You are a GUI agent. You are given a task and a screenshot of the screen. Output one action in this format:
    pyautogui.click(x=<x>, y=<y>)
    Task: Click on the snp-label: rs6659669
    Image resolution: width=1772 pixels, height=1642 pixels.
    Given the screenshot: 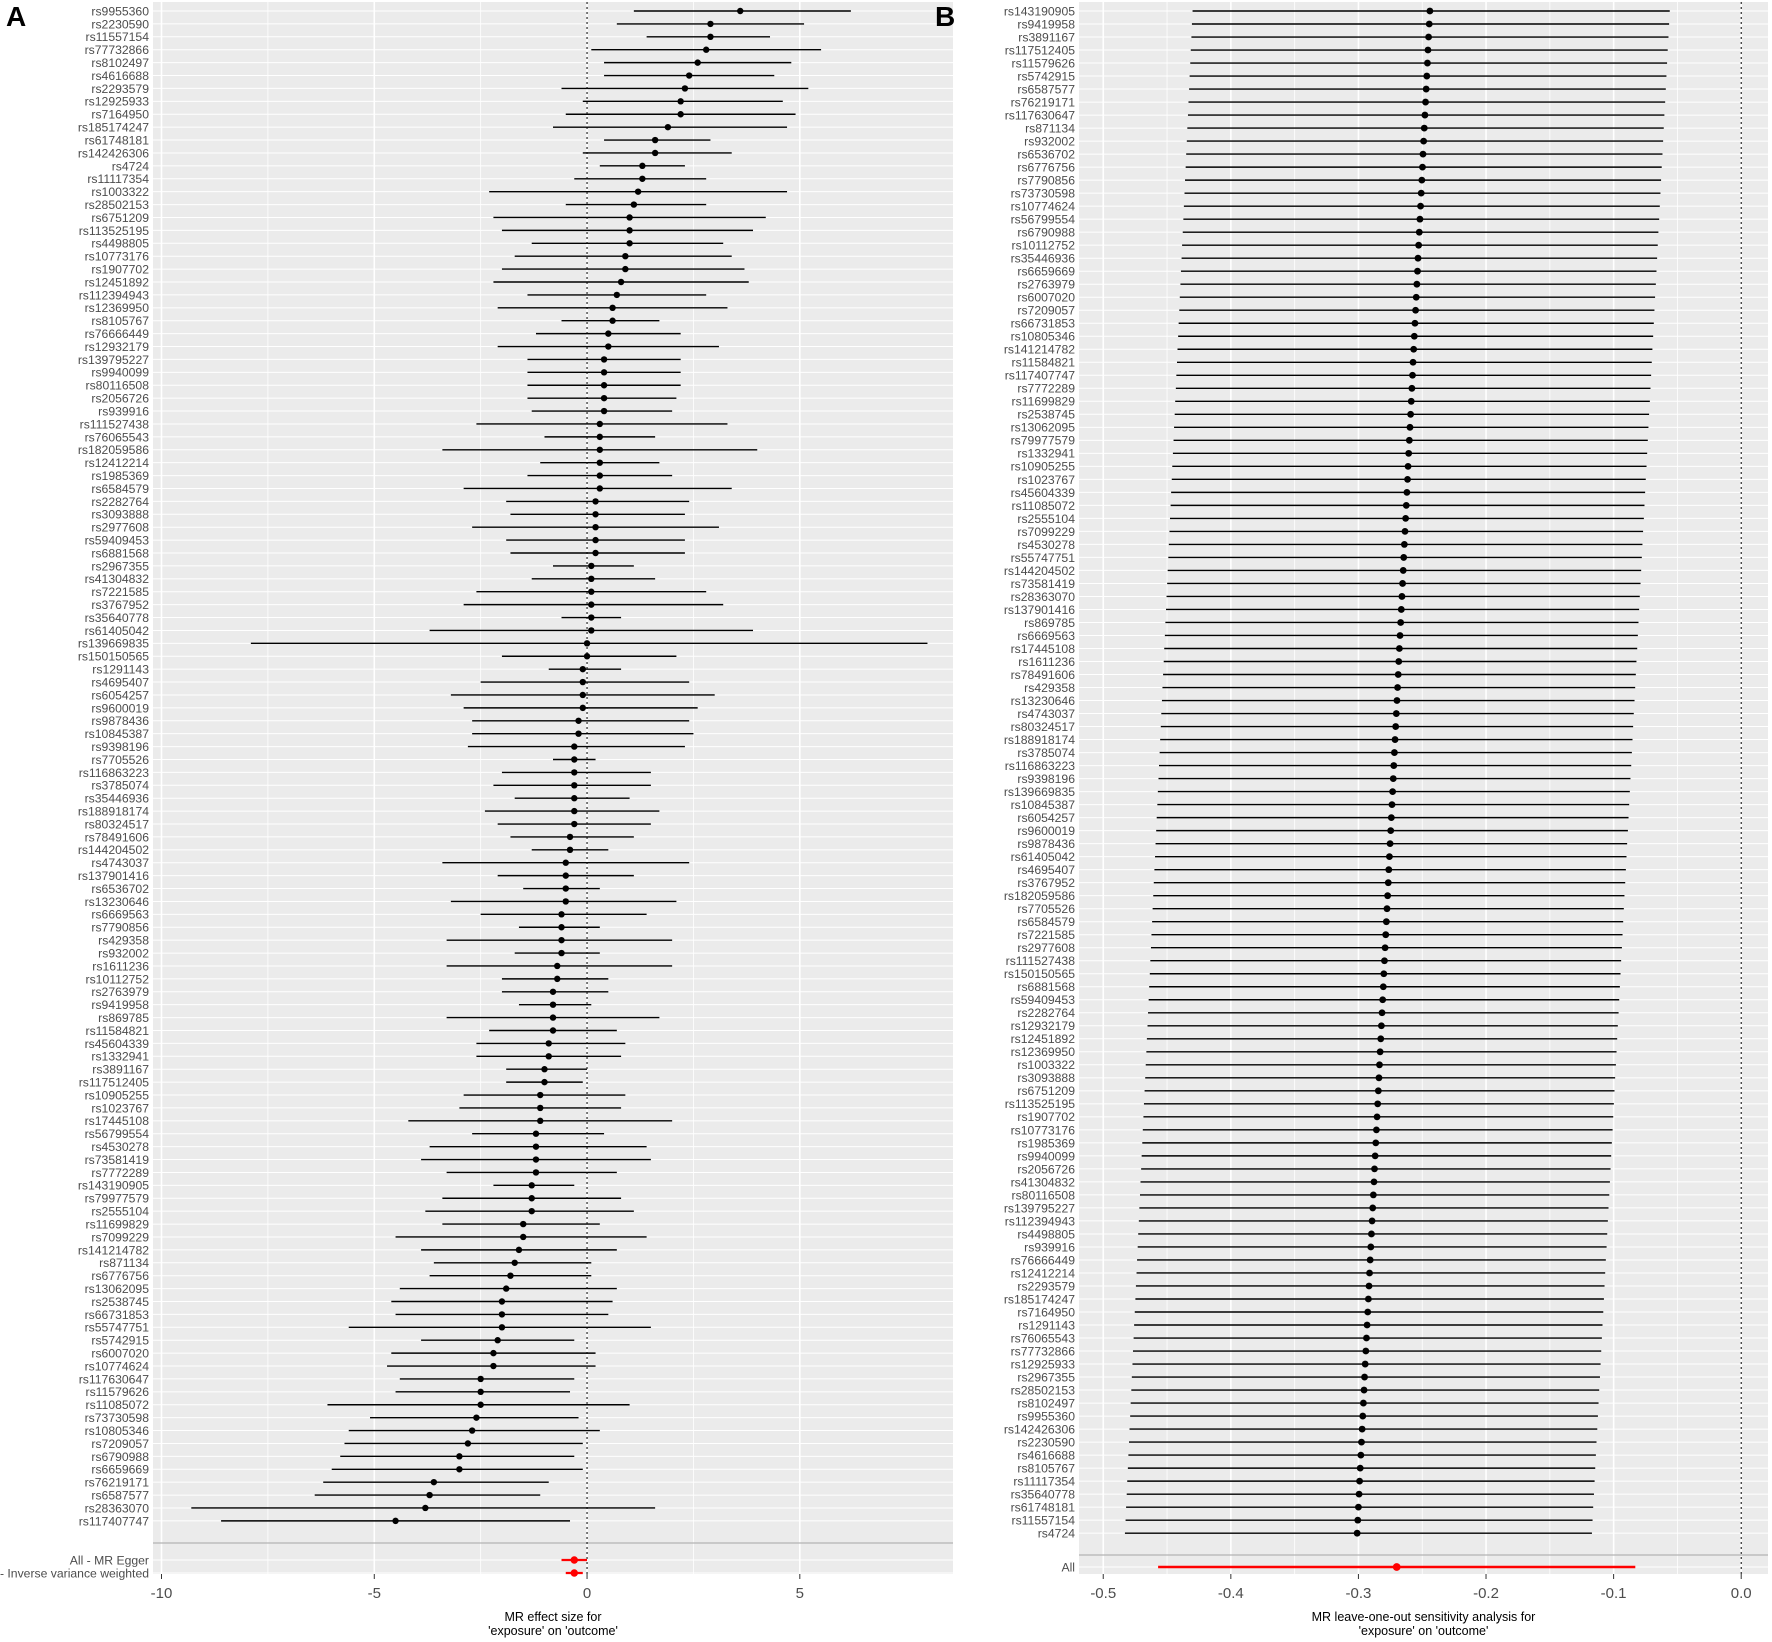 What is the action you would take?
    pyautogui.click(x=120, y=1470)
    